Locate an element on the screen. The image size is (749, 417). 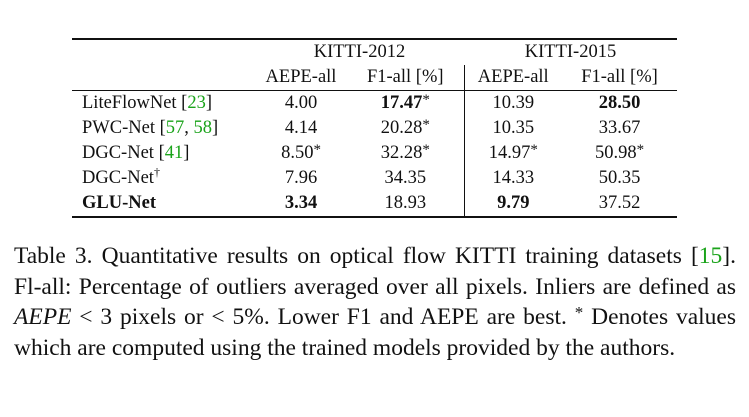
value: 18.93 is located at coordinates (405, 203).